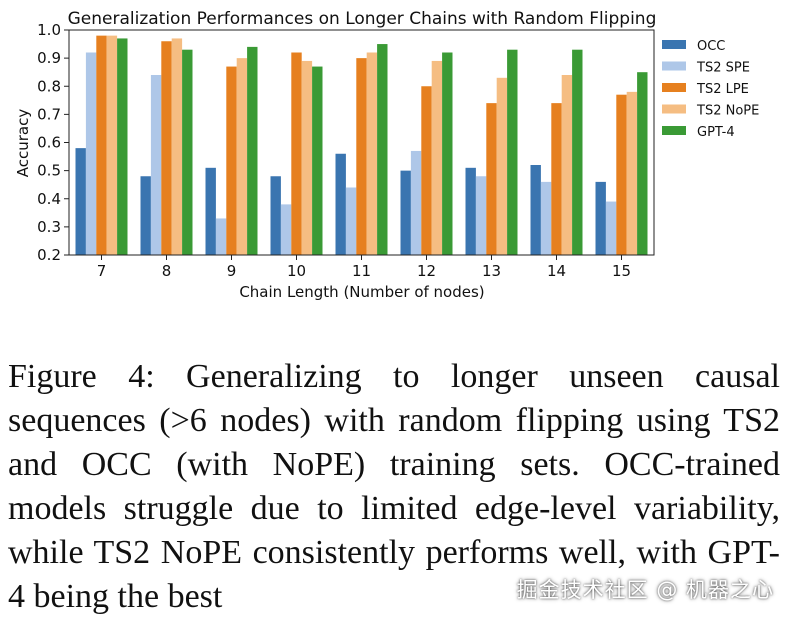 The image size is (792, 622). Describe the element at coordinates (49, 171) in the screenshot. I see `y-tick-label: 0.5` at that location.